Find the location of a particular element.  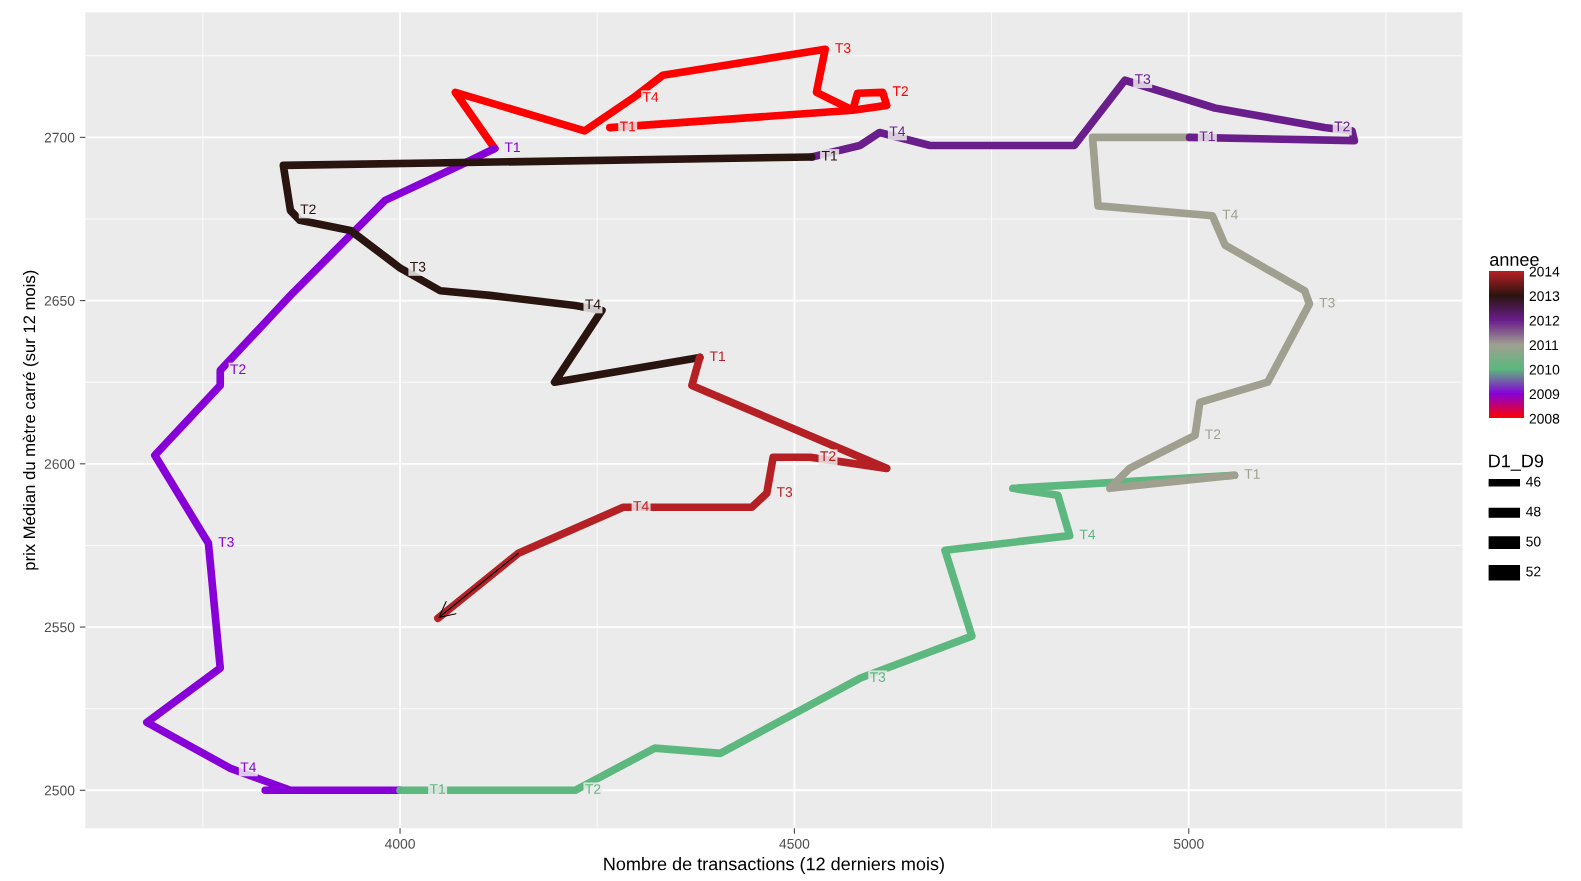

color-bar-label: 2013 is located at coordinates (1544, 296).